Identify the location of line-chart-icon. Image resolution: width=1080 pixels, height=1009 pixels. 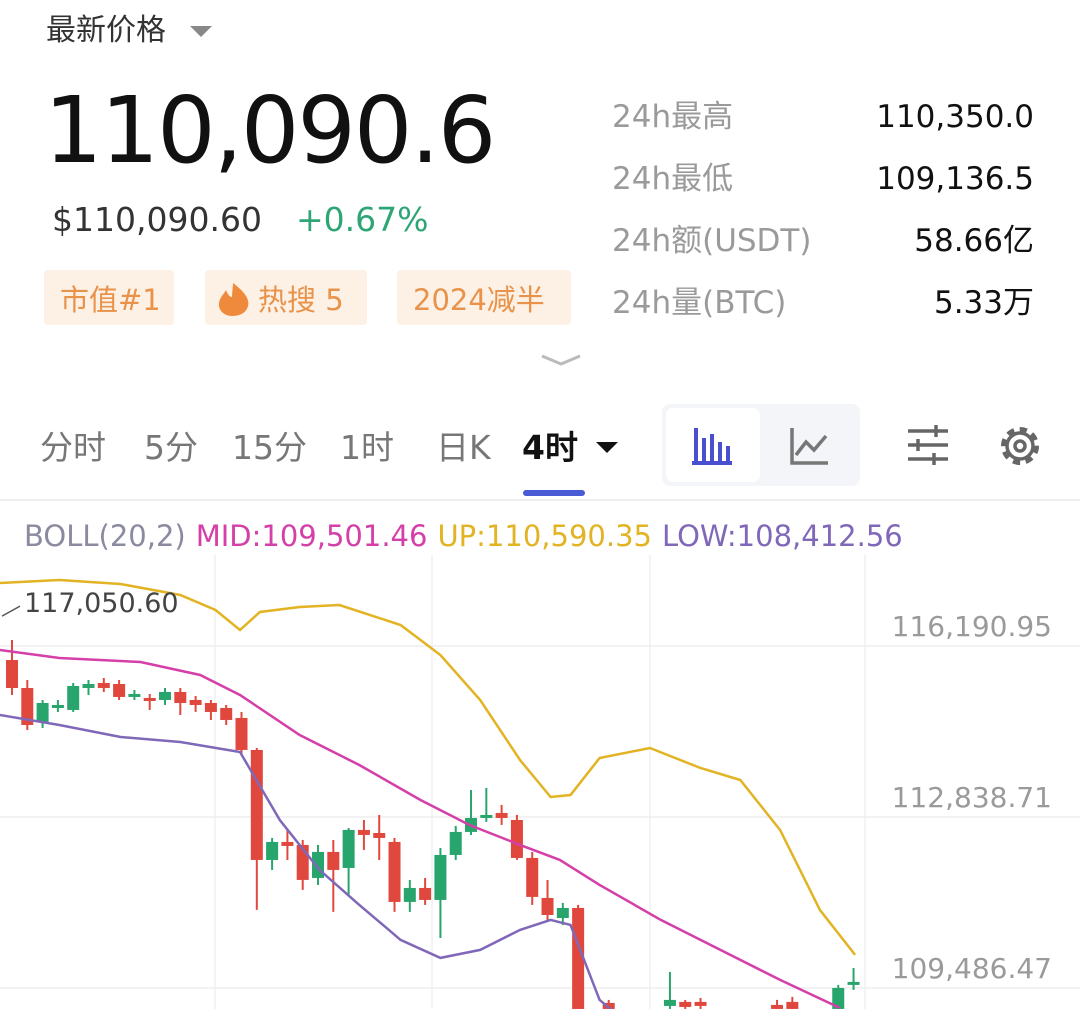
(809, 446).